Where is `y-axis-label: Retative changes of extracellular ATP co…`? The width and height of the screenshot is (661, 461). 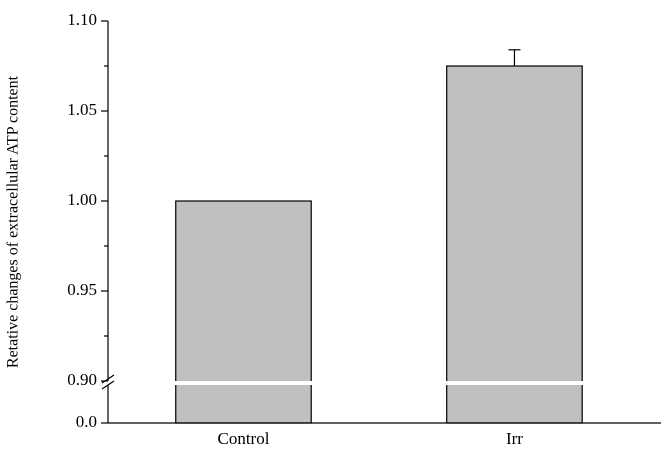
y-axis-label: Retative changes of extracellular ATP co… is located at coordinates (13, 221).